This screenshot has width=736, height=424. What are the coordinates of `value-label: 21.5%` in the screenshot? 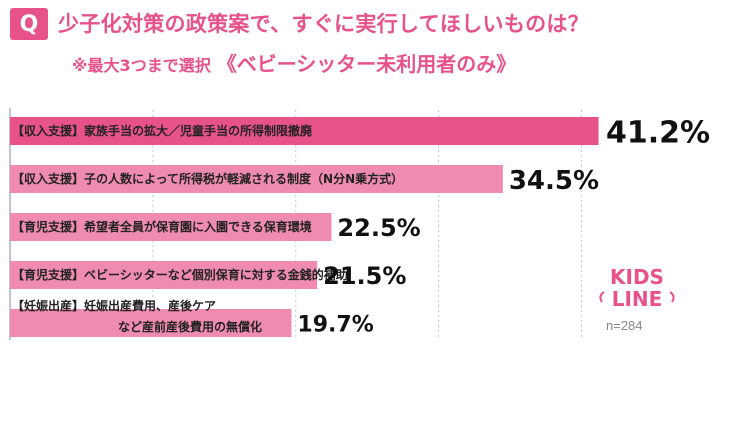 It's located at (364, 276).